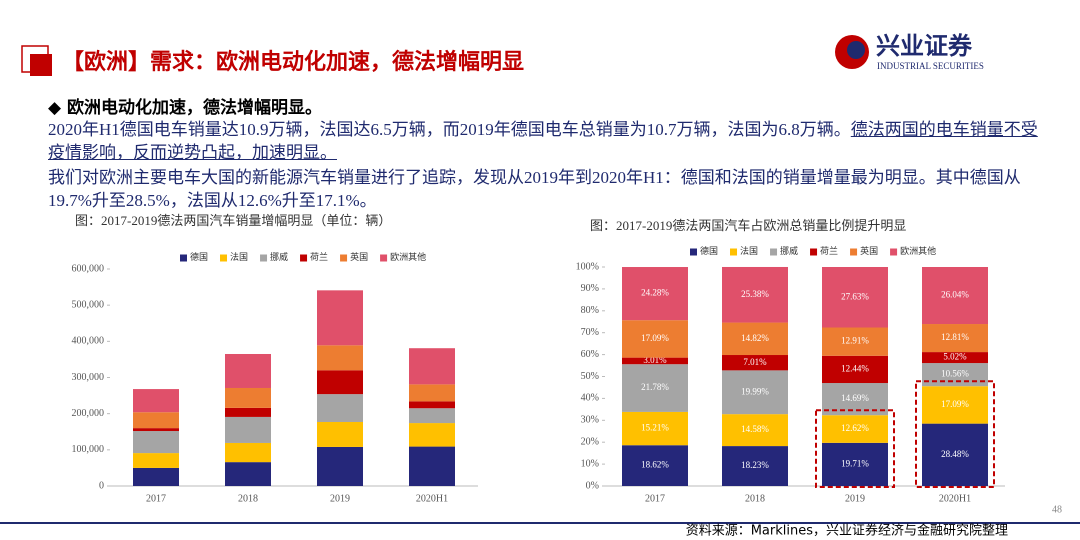  I want to click on data-label: 25.38%, so click(755, 294).